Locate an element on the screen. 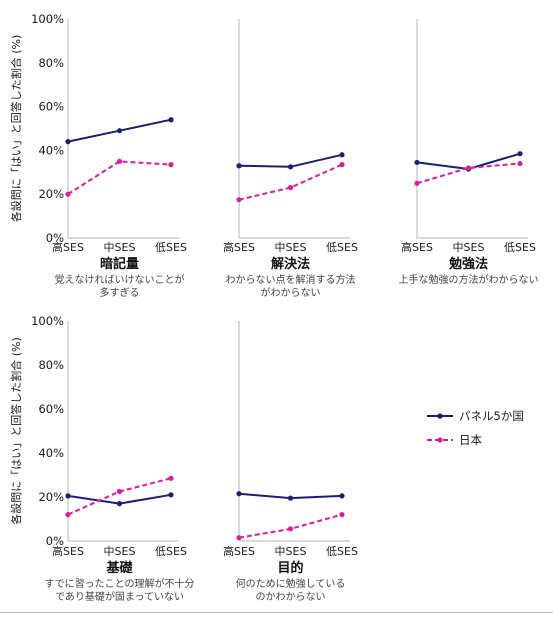 The width and height of the screenshot is (553, 618). panel-5-x-tick-label: 低SES is located at coordinates (342, 551).